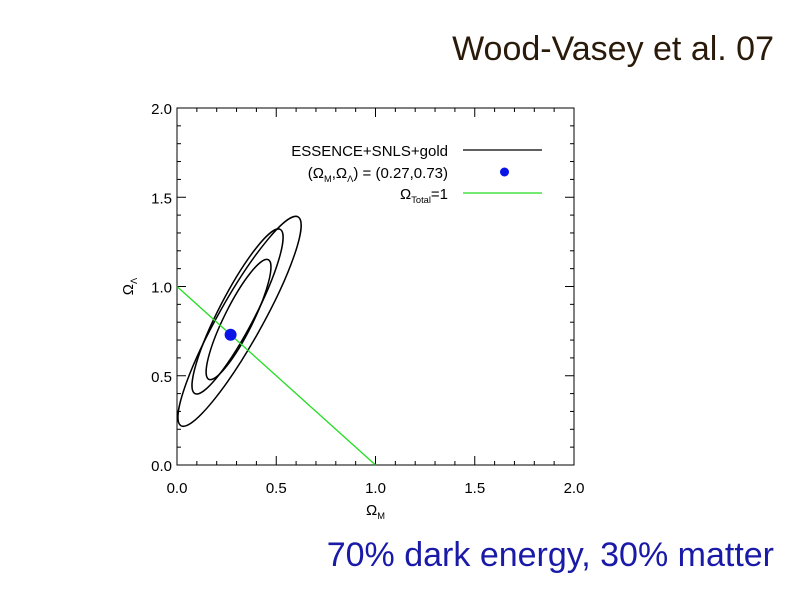 This screenshot has width=800, height=600. I want to click on contour-95pct, so click(237, 311).